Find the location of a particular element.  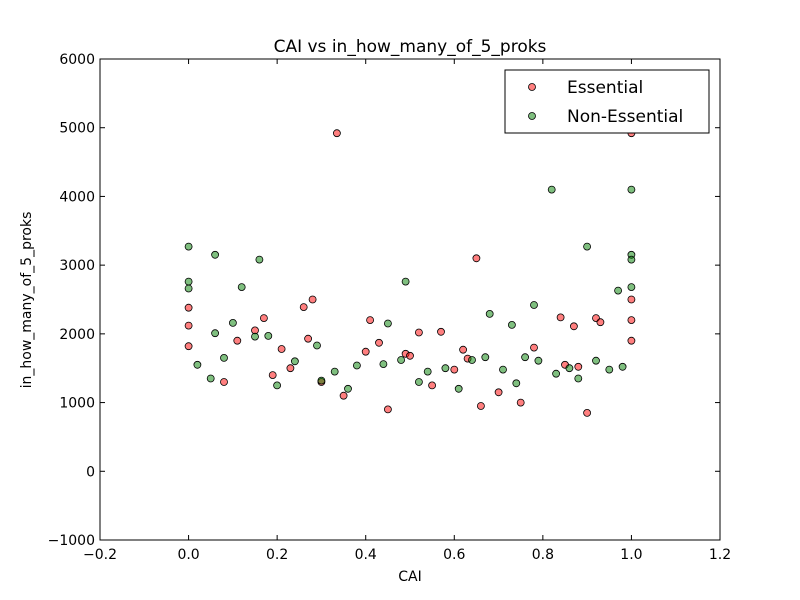

x-tick-label: 0.6 is located at coordinates (454, 555).